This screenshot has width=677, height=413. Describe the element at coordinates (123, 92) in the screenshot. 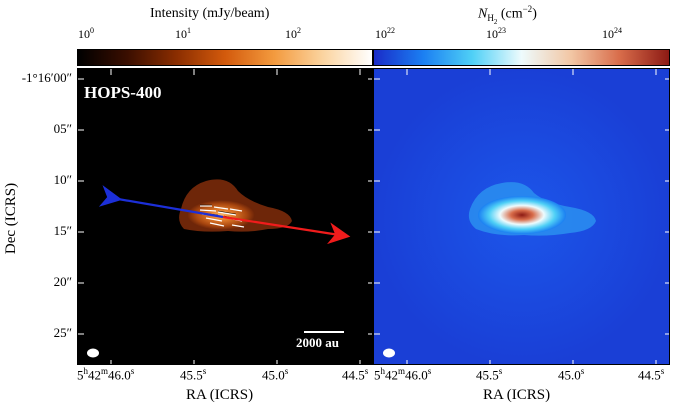

I see `source-name-label: HOPS-400` at that location.